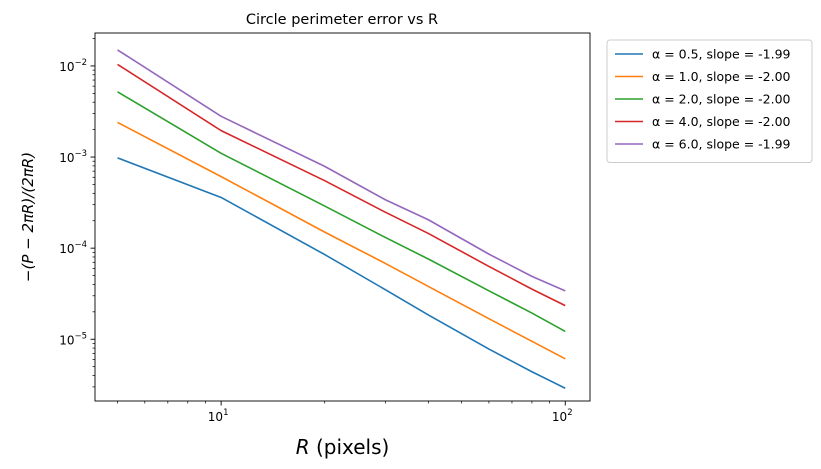 The image size is (821, 469). I want to click on x-tick-label: 10², so click(562, 416).